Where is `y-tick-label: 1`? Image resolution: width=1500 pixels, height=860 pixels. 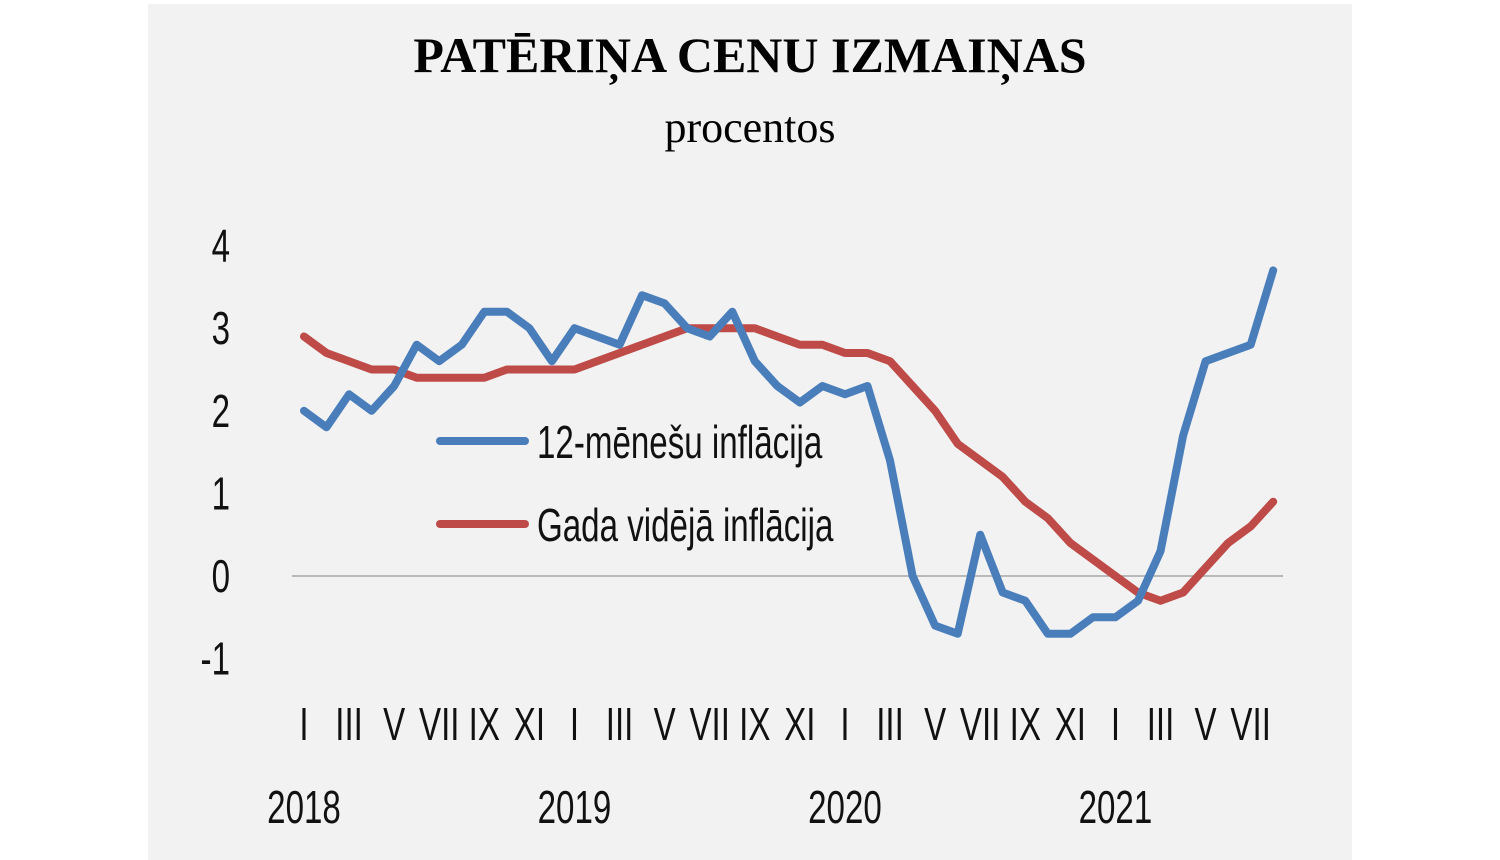
y-tick-label: 1 is located at coordinates (221, 494).